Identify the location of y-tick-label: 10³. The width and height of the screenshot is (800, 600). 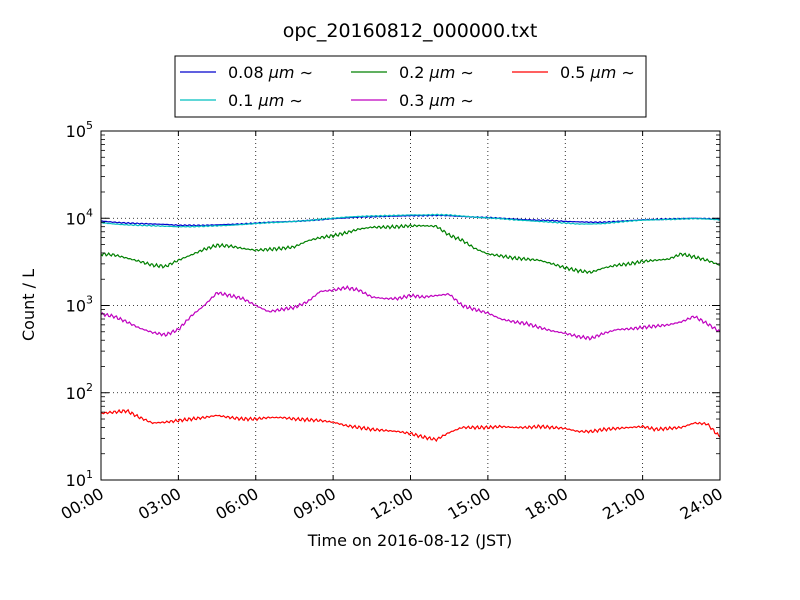
(79, 305).